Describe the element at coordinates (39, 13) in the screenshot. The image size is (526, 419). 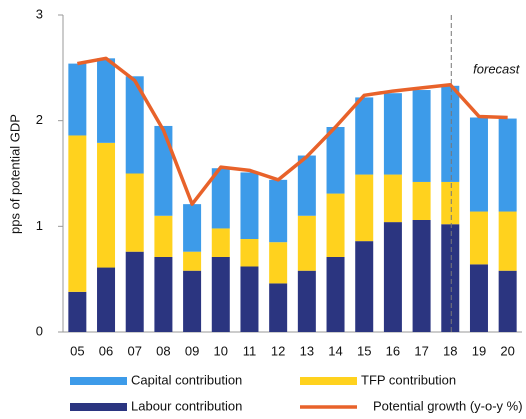
I see `y-tick-label: 3` at that location.